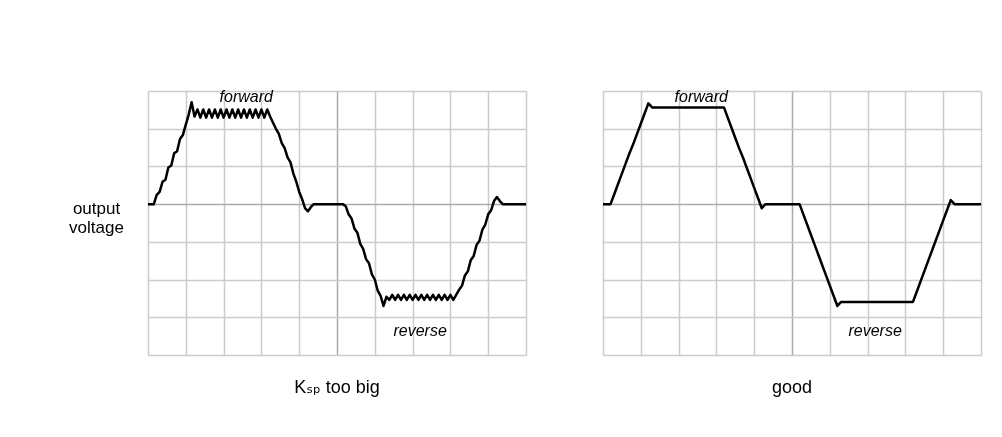 This screenshot has height=437, width=1002. I want to click on text: Kₛₚ too big, so click(337, 387).